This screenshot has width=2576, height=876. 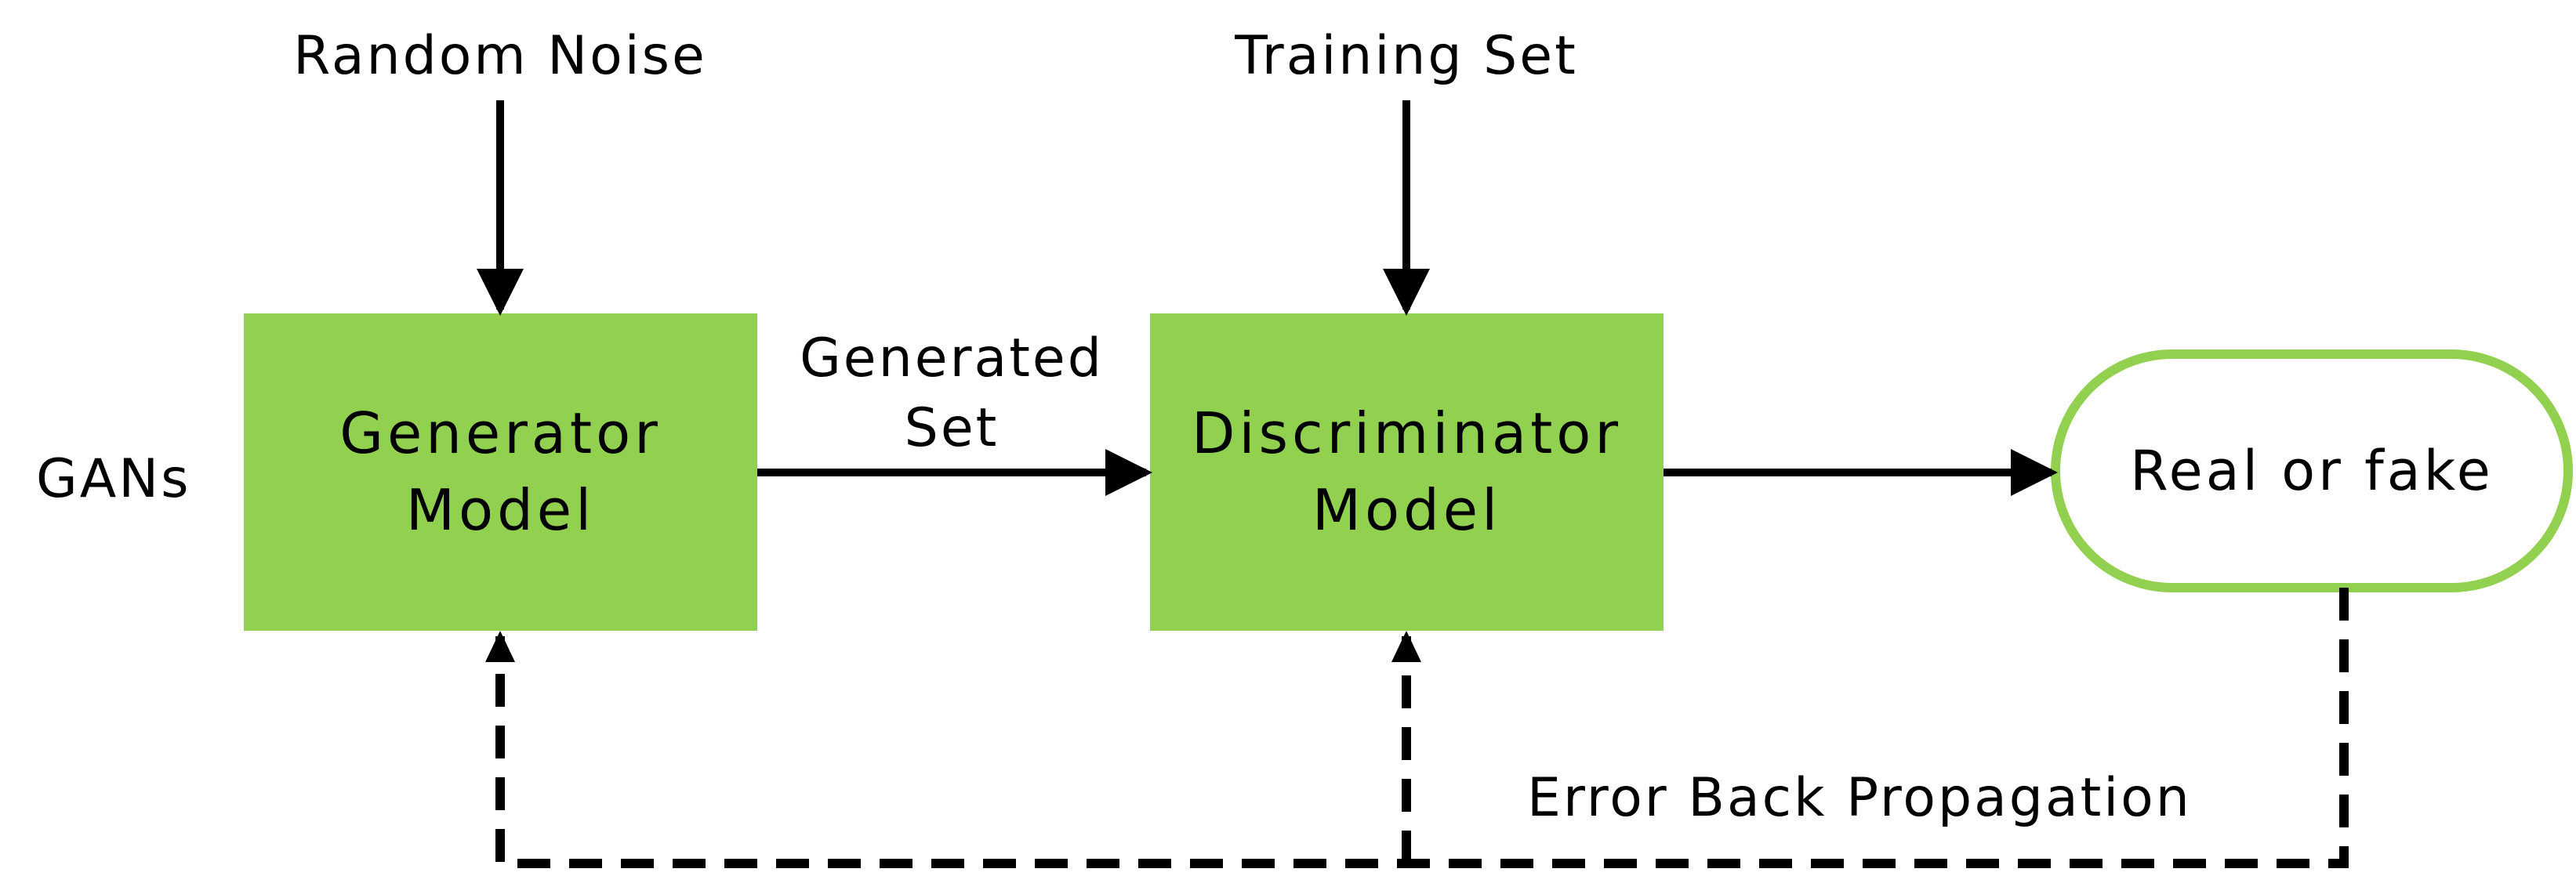 What do you see at coordinates (952, 428) in the screenshot?
I see `generated-set-line2: Set` at bounding box center [952, 428].